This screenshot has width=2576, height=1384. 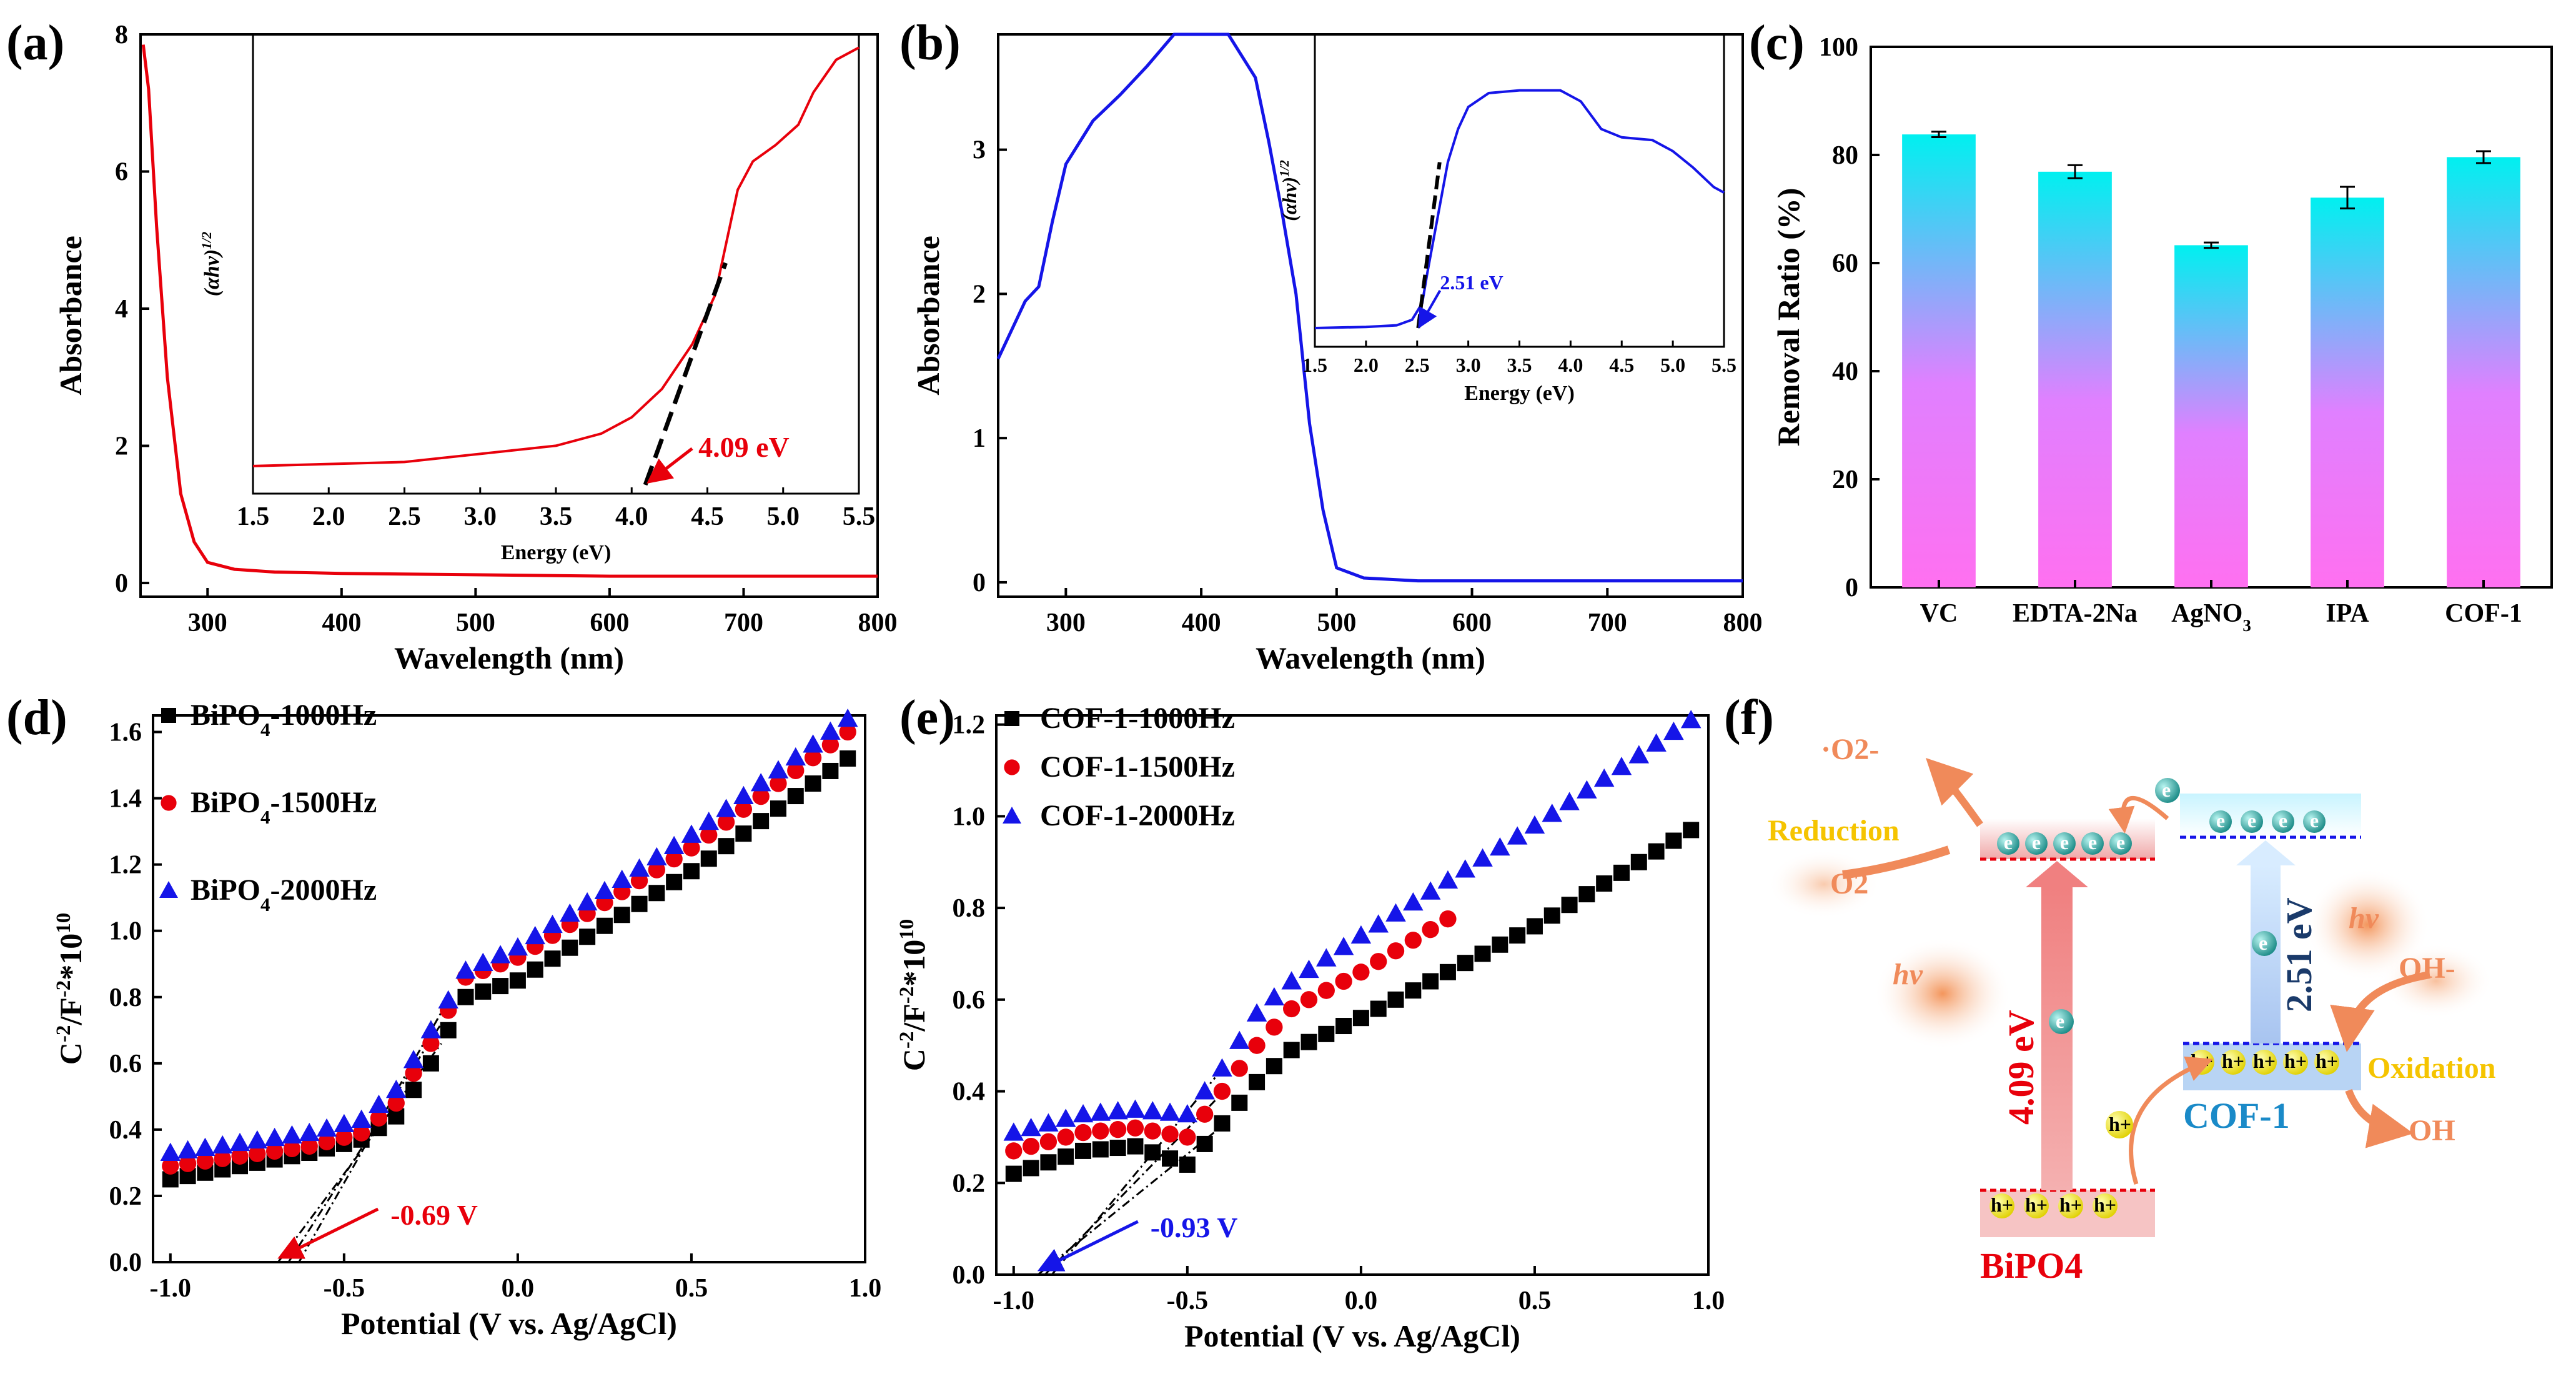 I want to click on inset-frame-a, so click(x=556, y=264).